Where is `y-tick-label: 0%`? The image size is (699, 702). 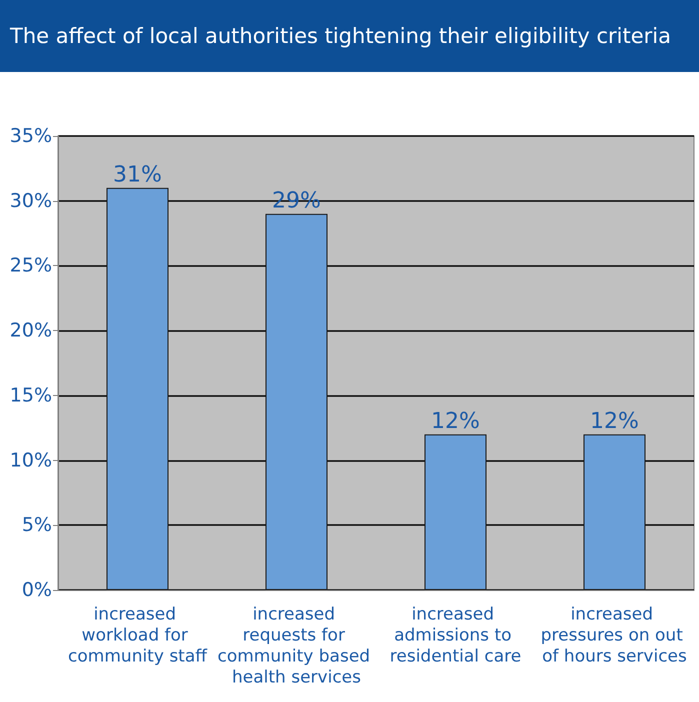
y-tick-label: 0% is located at coordinates (37, 590).